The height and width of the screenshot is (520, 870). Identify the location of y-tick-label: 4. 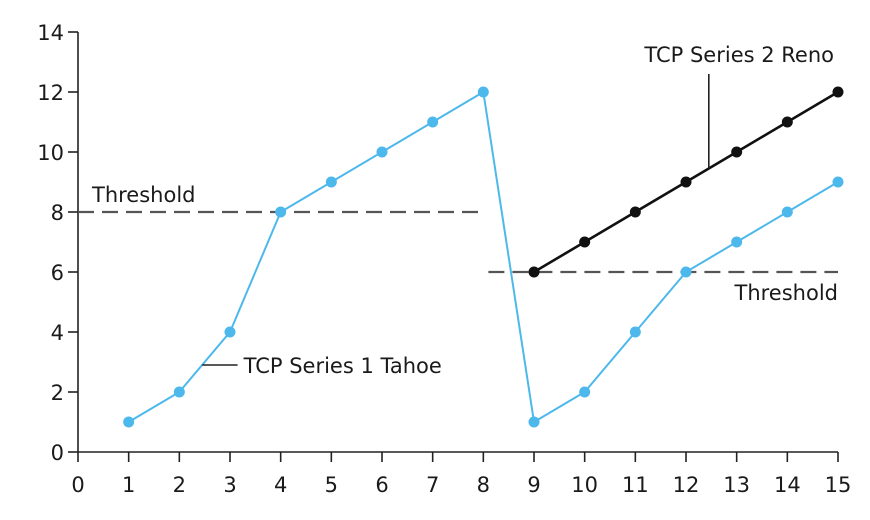
(57, 333).